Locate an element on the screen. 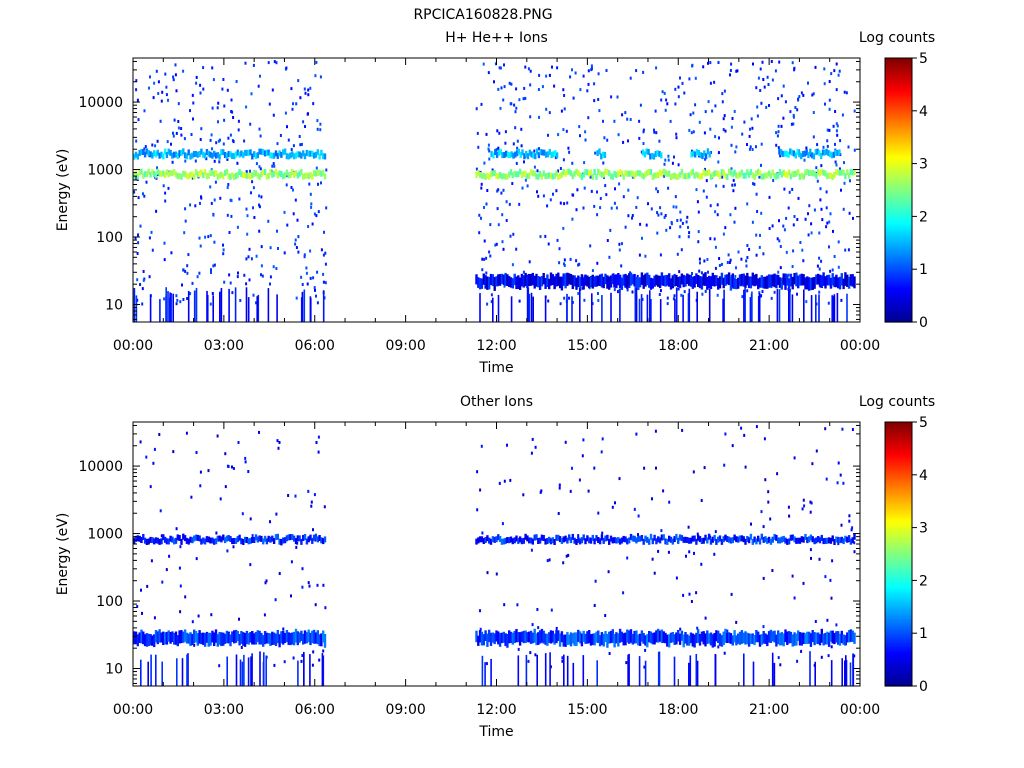 The height and width of the screenshot is (768, 1024). x-tick-label: 18:00 is located at coordinates (678, 346).